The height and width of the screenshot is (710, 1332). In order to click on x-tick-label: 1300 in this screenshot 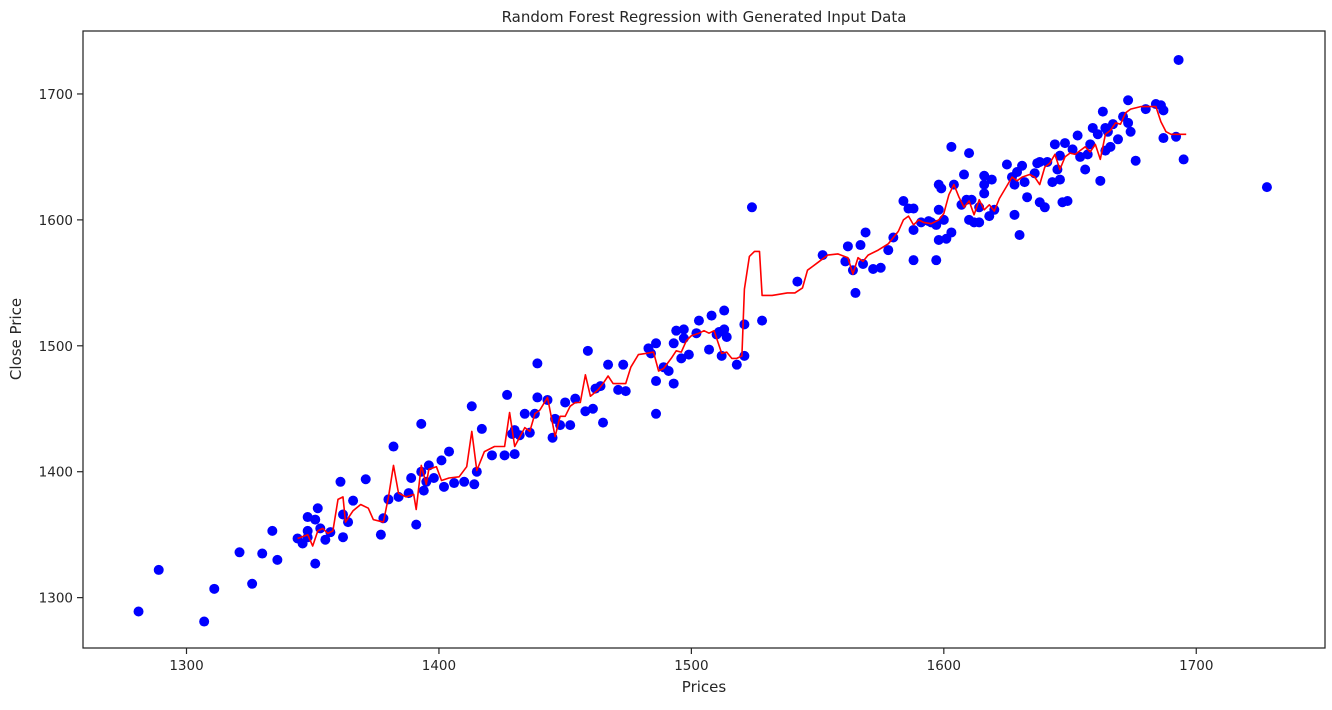, I will do `click(186, 666)`.